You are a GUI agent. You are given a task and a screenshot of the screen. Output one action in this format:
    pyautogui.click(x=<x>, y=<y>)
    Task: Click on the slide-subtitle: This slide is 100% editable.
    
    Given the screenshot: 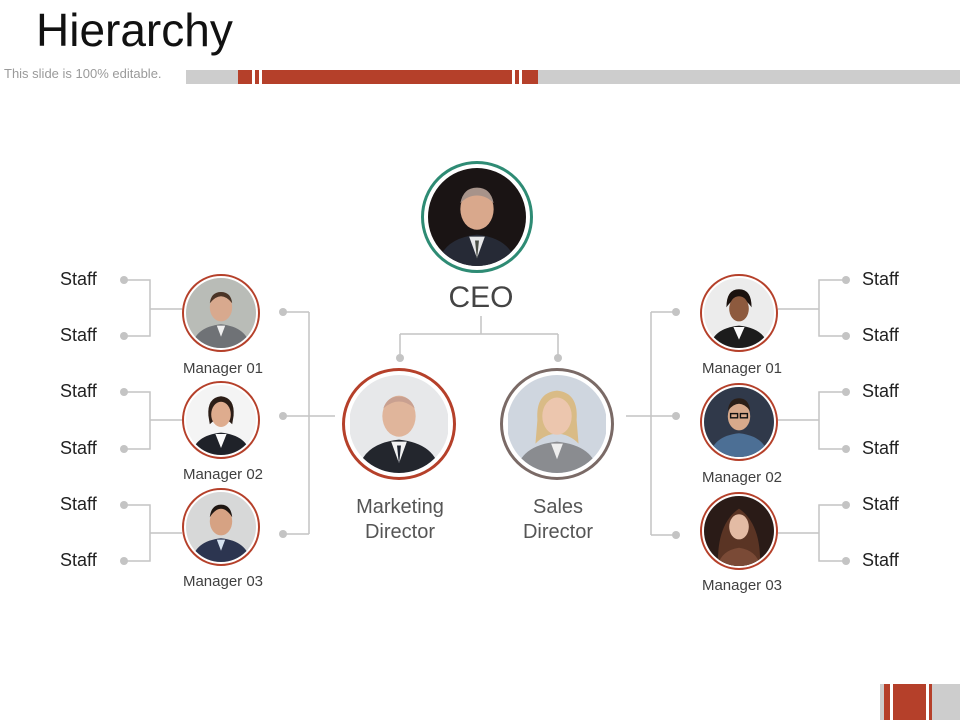 What is the action you would take?
    pyautogui.click(x=83, y=73)
    